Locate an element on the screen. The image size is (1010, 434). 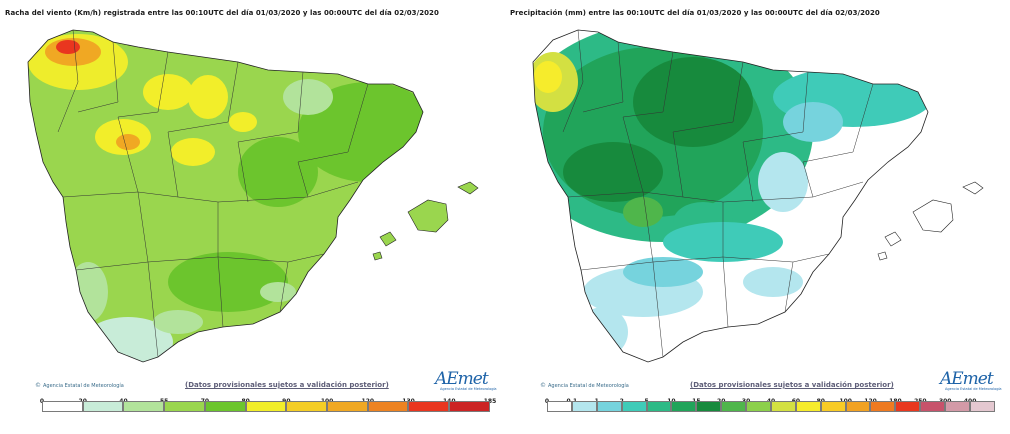
wind-legend is located at coordinates (266, 407).